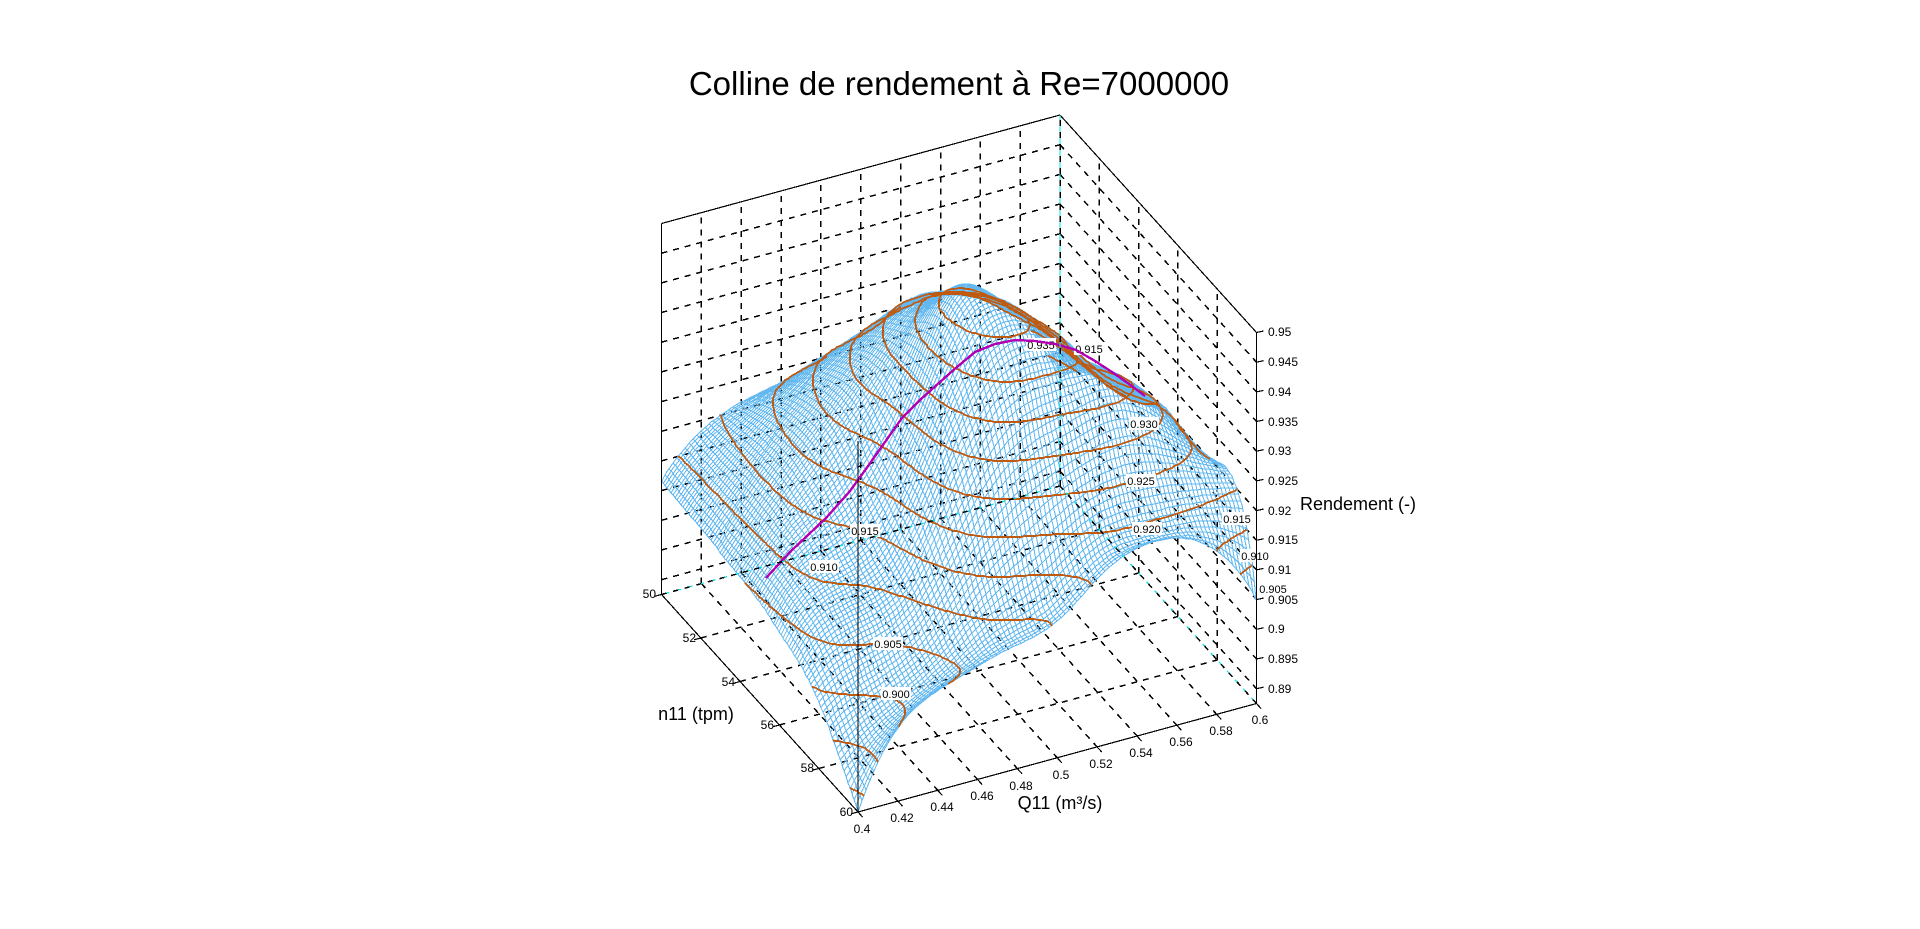 The width and height of the screenshot is (1920, 929). Describe the element at coordinates (1181, 742) in the screenshot. I see `svg-text: 0.56` at that location.